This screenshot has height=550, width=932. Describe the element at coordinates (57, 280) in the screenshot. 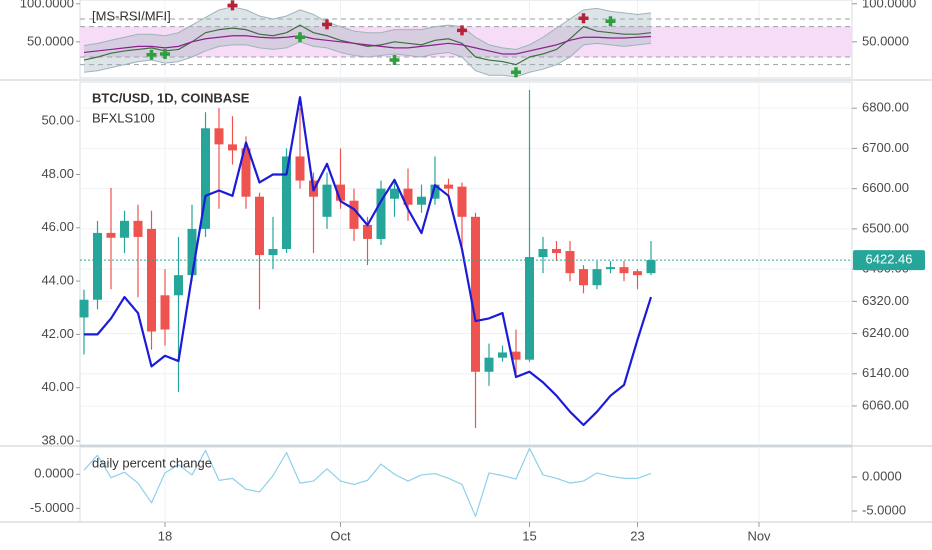

I see `y2-tick-label: 44.00` at that location.